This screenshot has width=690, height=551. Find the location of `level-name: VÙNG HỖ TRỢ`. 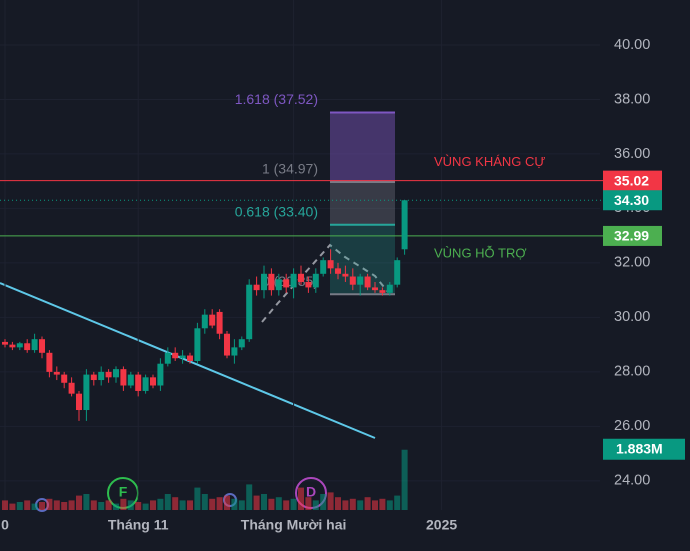

level-name: VÙNG HỖ TRỢ is located at coordinates (480, 252).